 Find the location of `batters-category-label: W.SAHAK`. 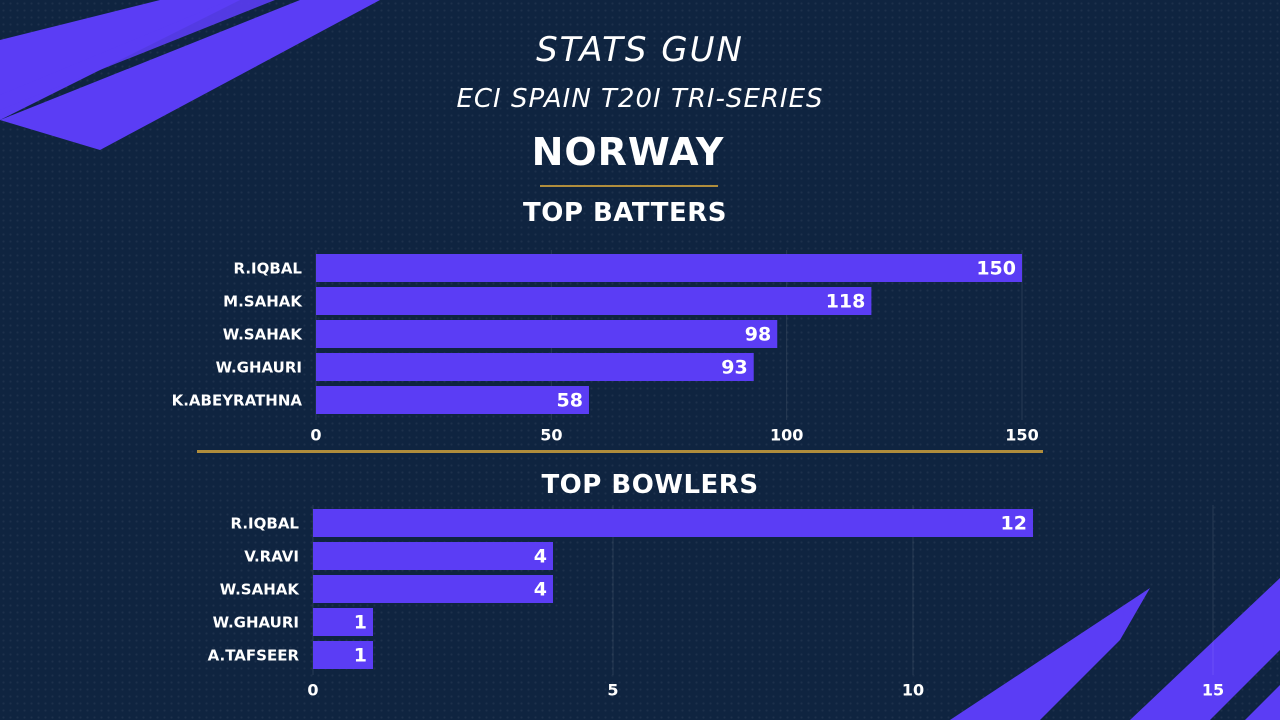

batters-category-label: W.SAHAK is located at coordinates (263, 335).